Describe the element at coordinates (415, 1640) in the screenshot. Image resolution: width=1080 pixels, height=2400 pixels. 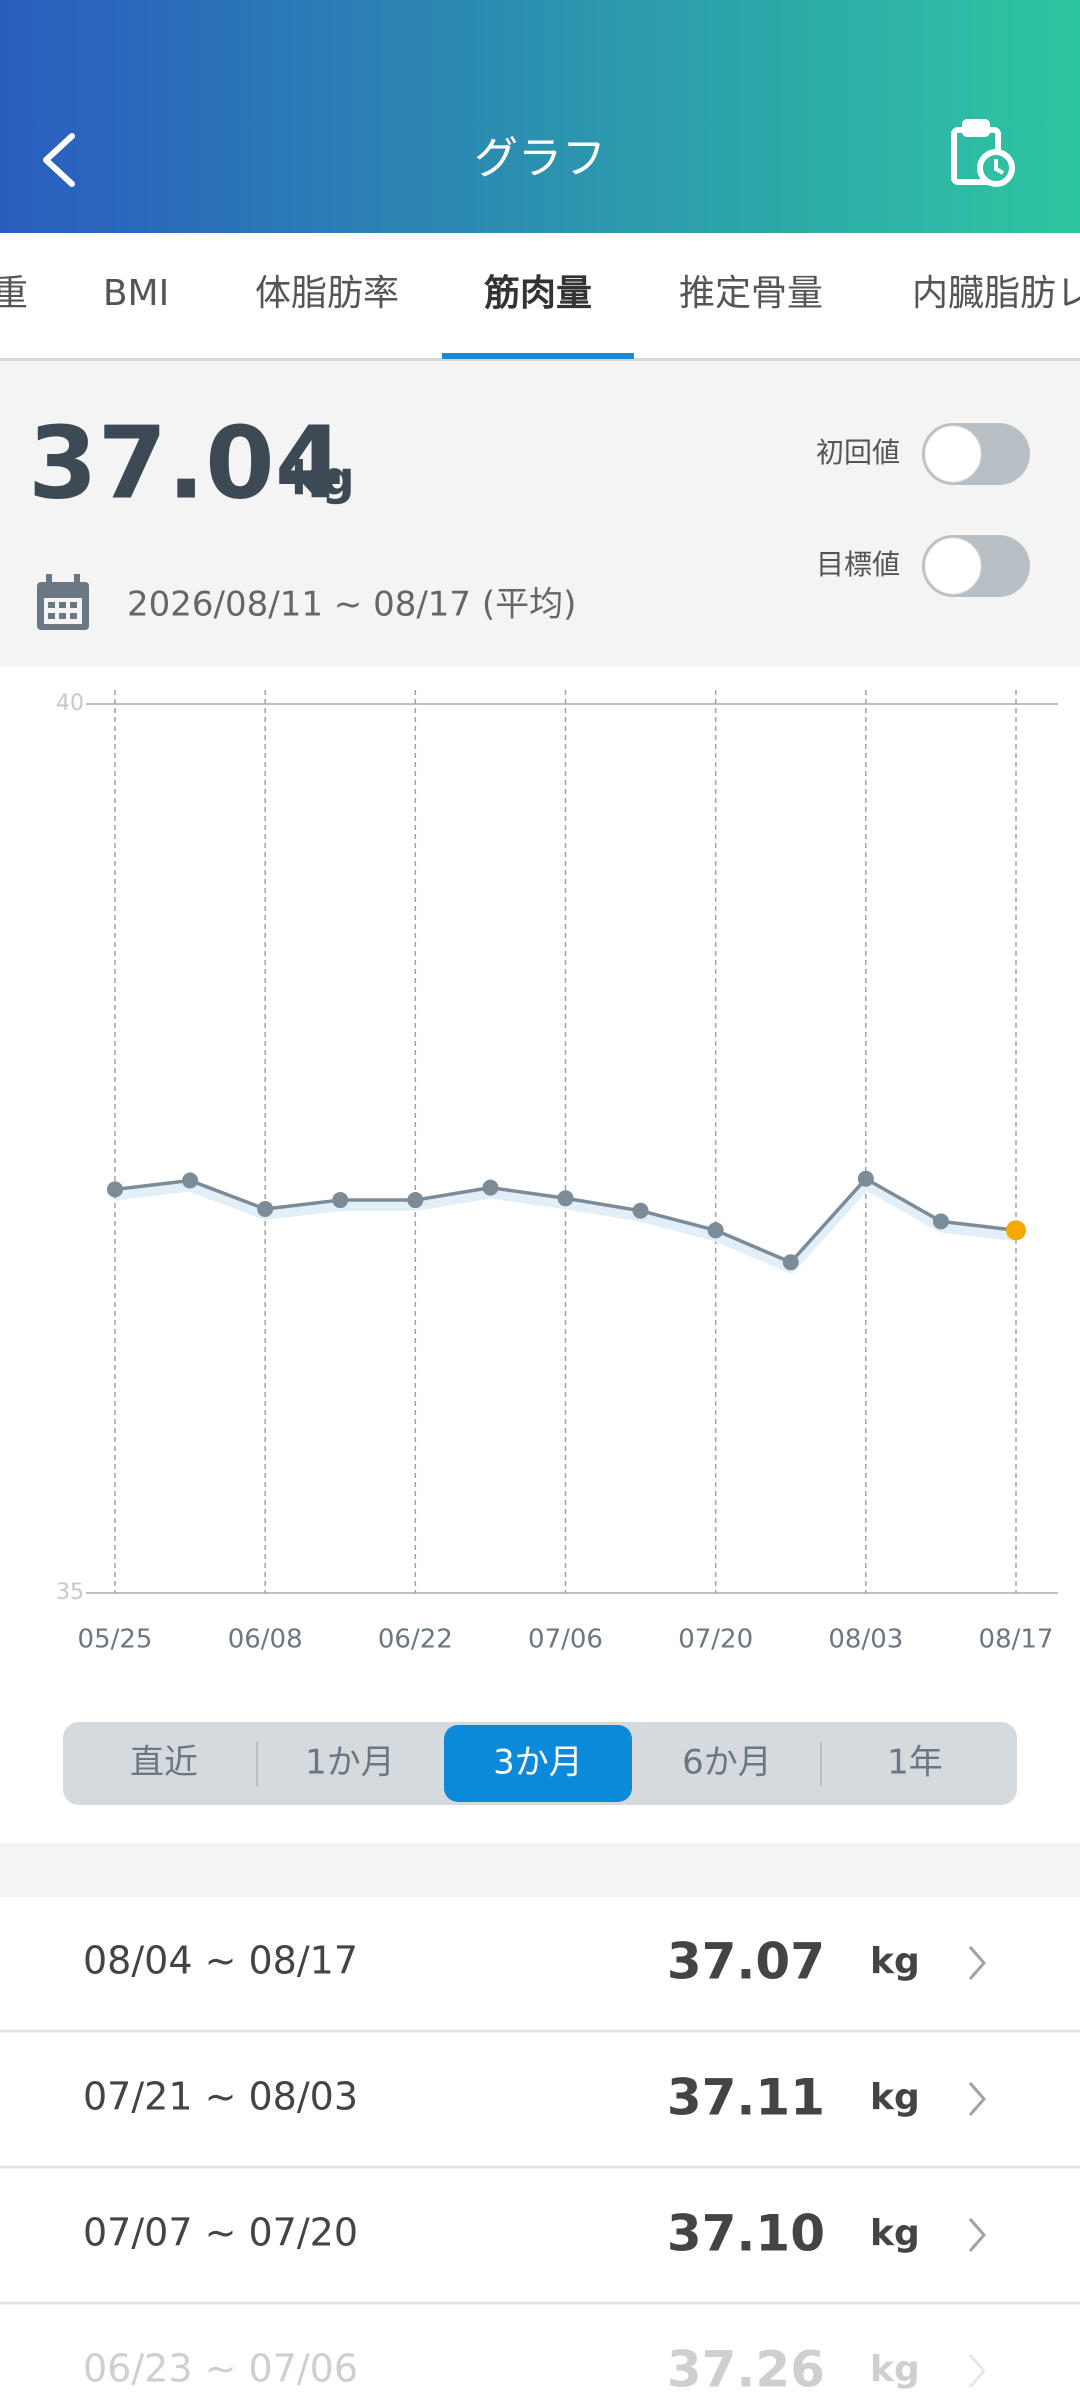
I see `x-tick-label: 06/22` at that location.